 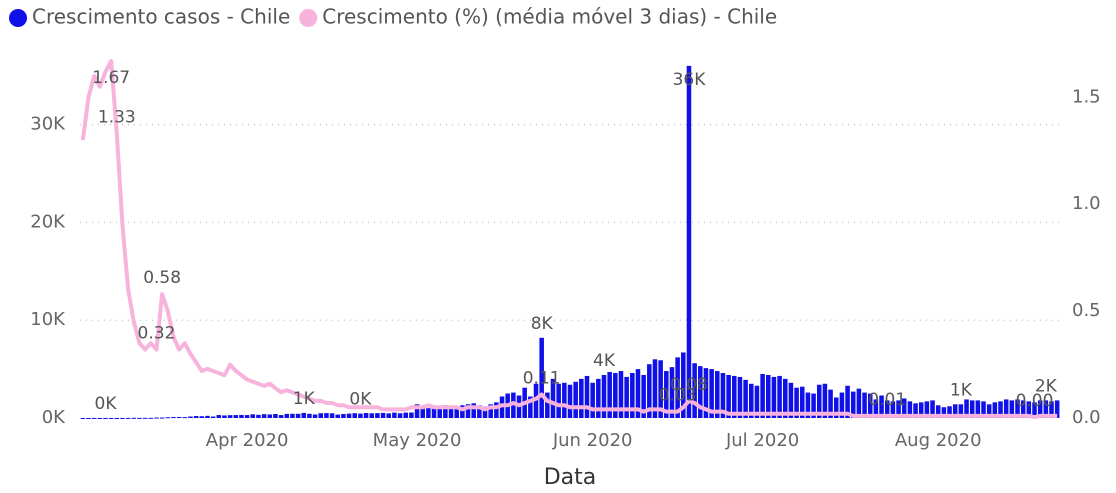 What do you see at coordinates (48, 319) in the screenshot?
I see `y-tick-label: 10K` at bounding box center [48, 319].